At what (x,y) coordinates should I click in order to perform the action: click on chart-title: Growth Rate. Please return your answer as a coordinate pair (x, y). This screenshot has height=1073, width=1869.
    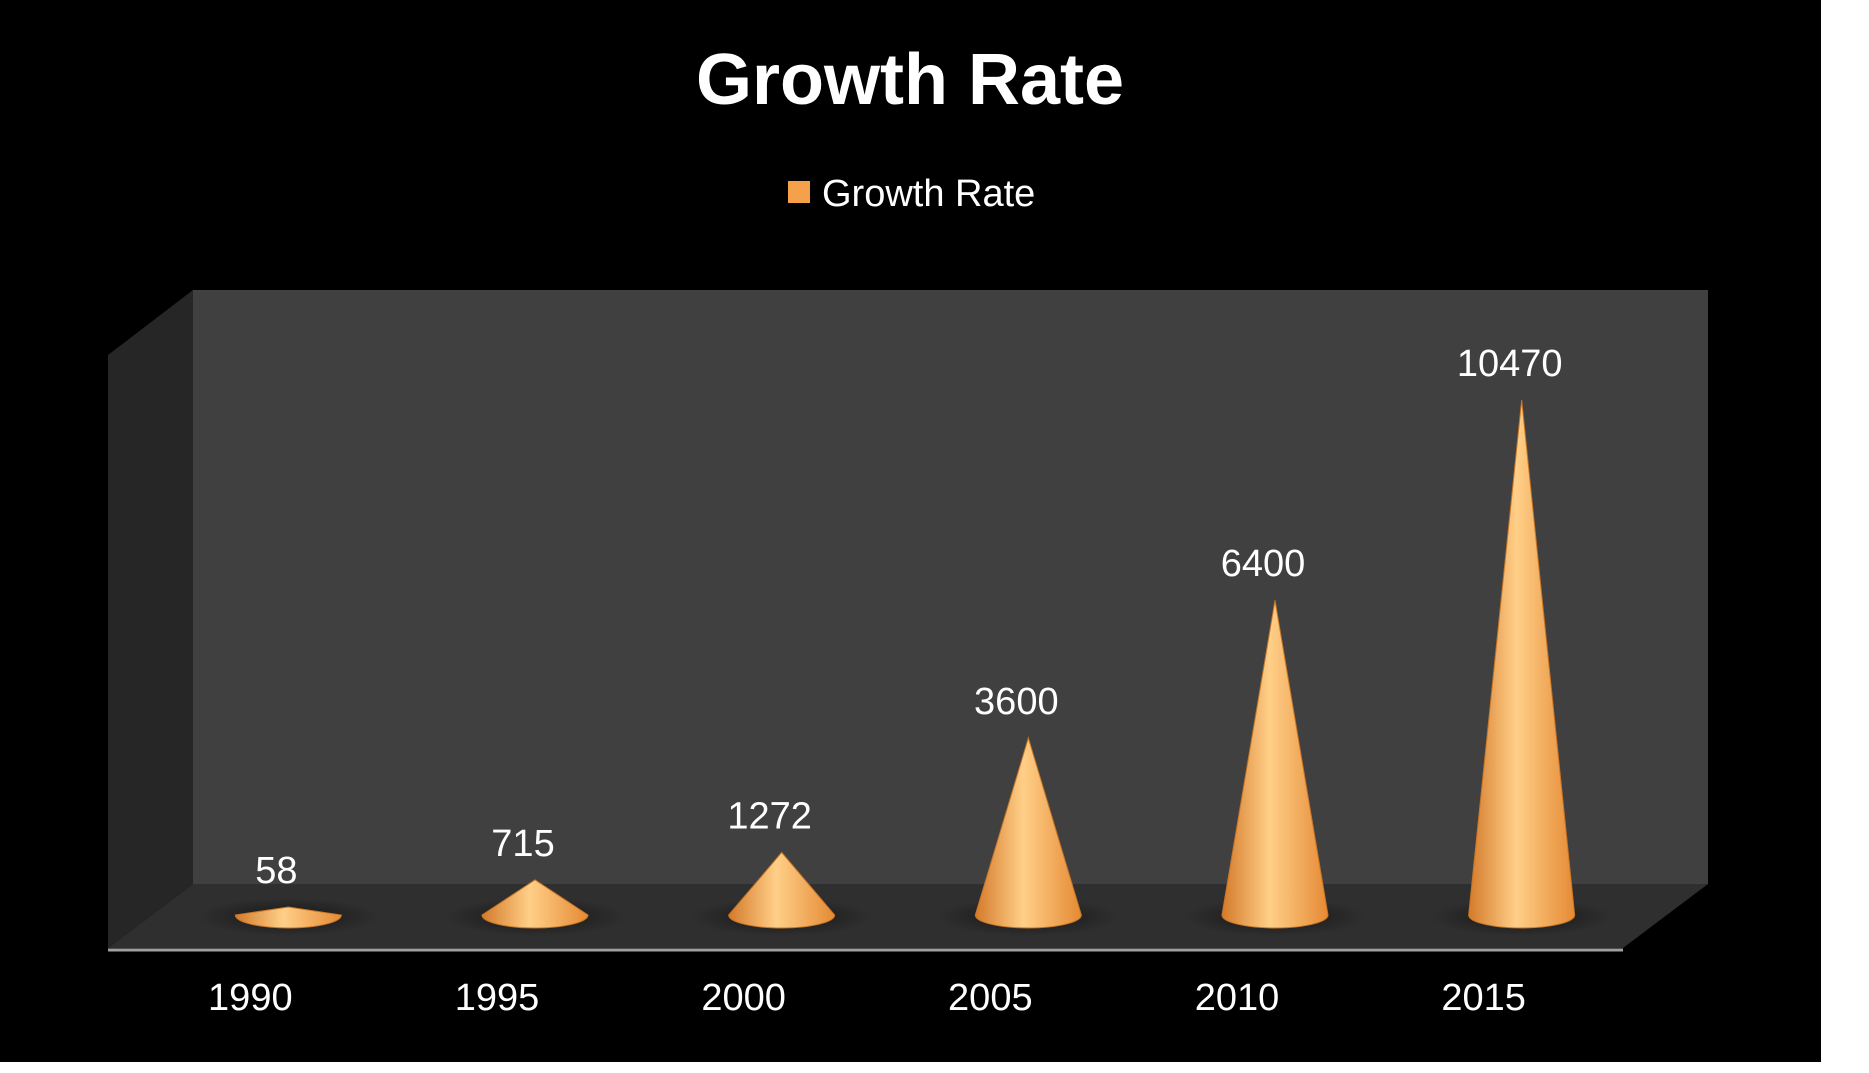
    Looking at the image, I should click on (910, 80).